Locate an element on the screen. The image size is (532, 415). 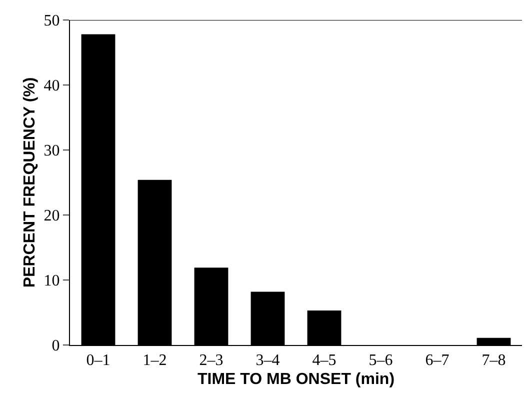
x-tick-label: 4–5 is located at coordinates (324, 361).